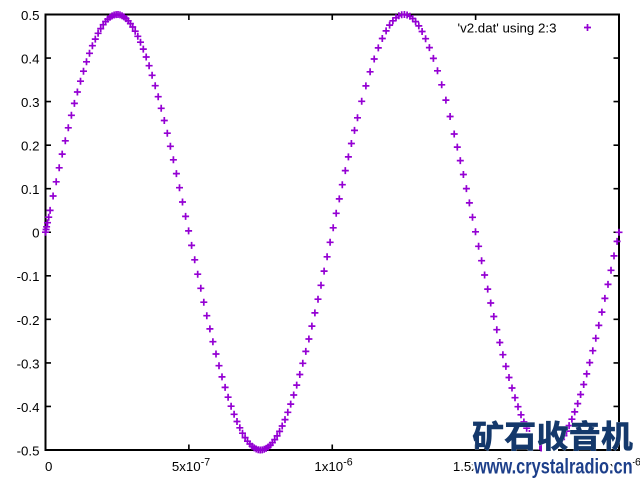 Image resolution: width=640 pixels, height=480 pixels. Describe the element at coordinates (191, 466) in the screenshot. I see `svg-text: 5x10⁻⁷` at that location.